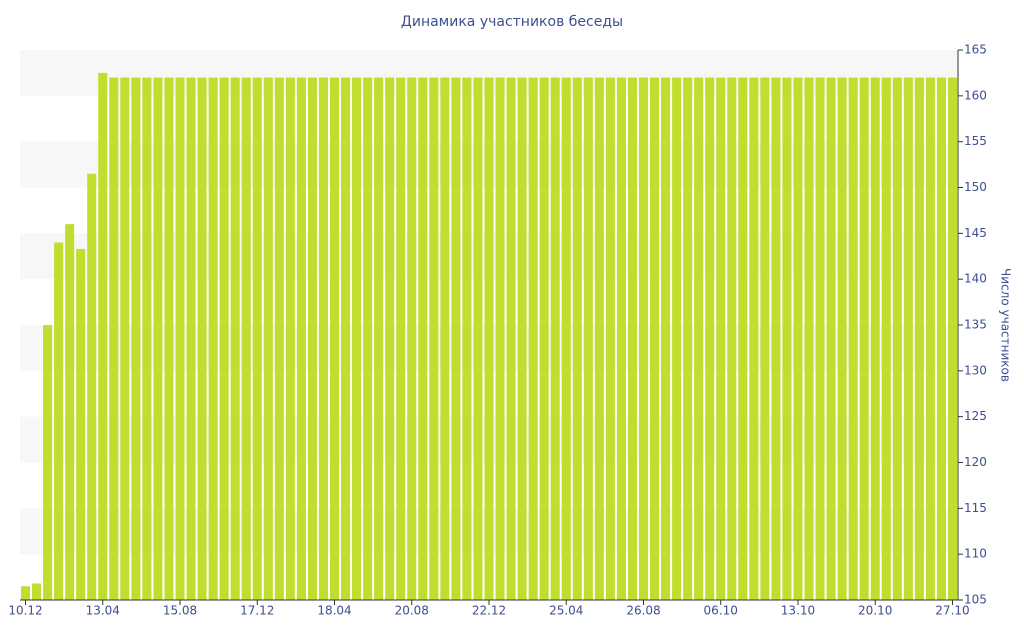 The image size is (1024, 640). What do you see at coordinates (1006, 325) in the screenshot?
I see `y-axis-label: Число участников` at bounding box center [1006, 325].